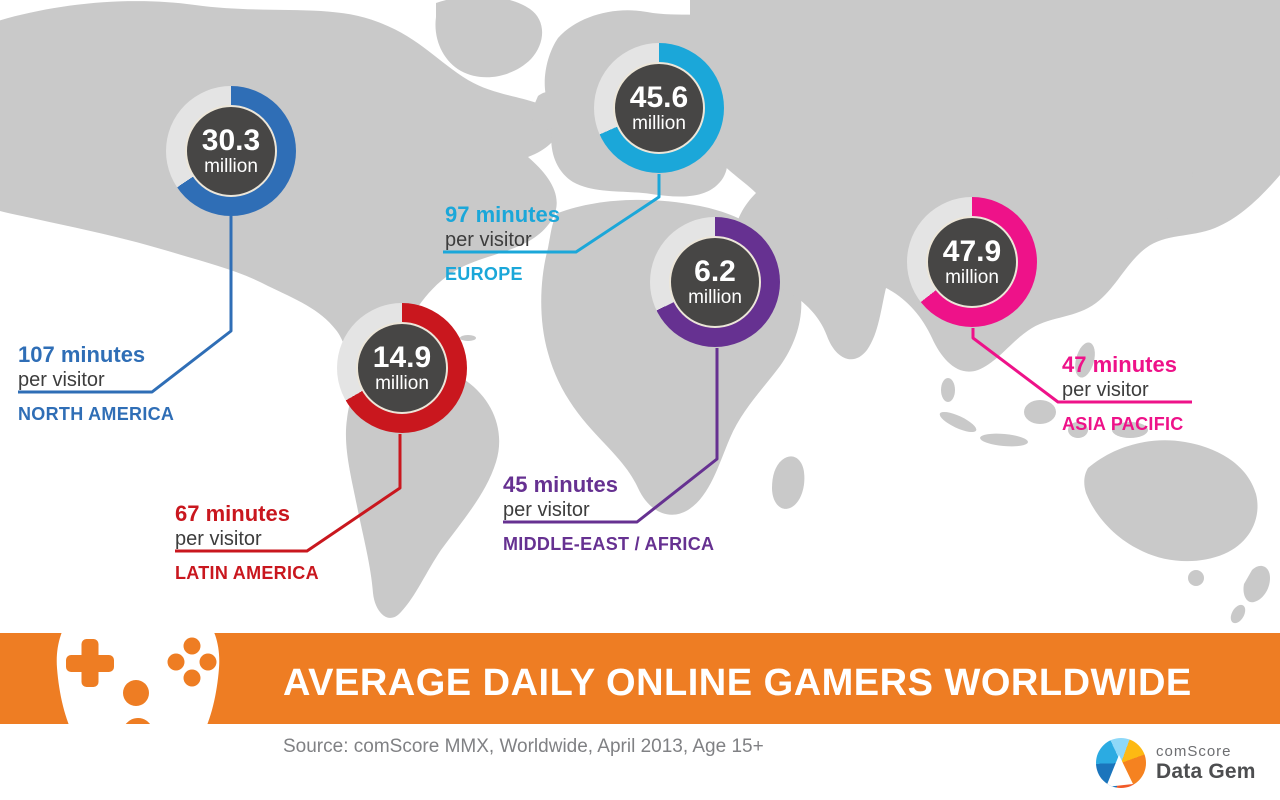 This screenshot has height=800, width=1280. I want to click on label-europe: 97 minutes per visitor EUROPE, so click(502, 243).